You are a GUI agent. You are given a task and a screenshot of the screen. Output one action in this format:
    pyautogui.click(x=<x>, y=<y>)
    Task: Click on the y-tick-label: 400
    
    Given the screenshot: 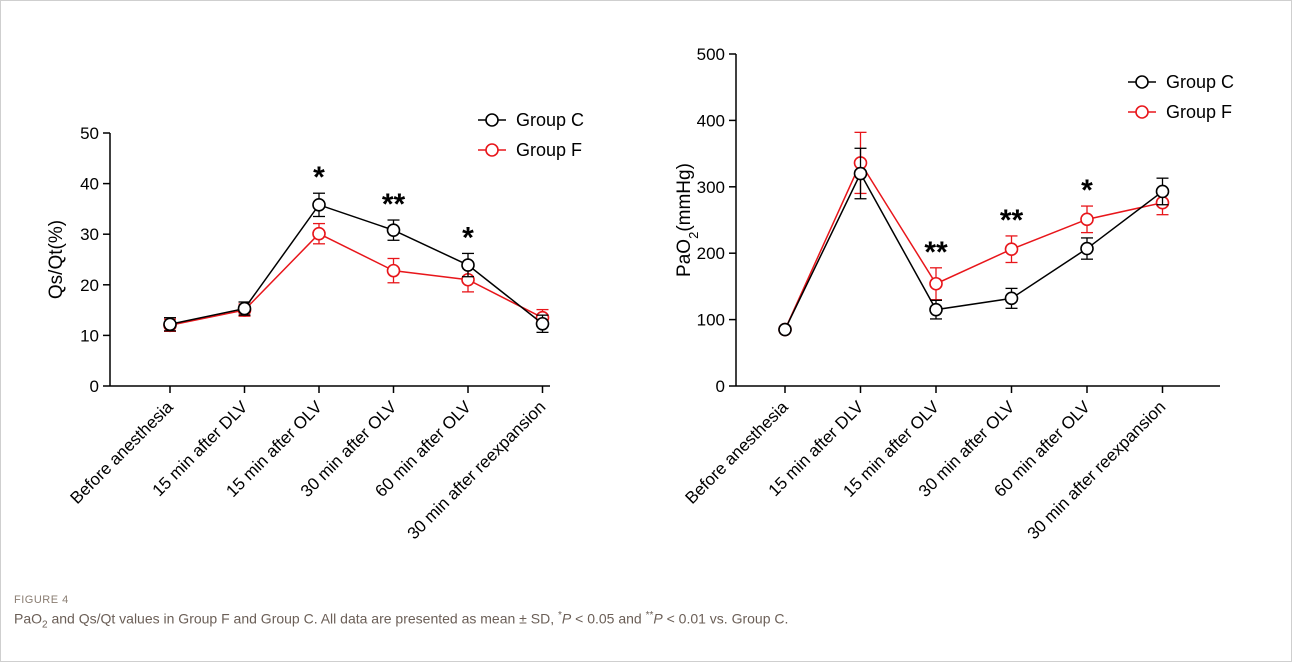 What is the action you would take?
    pyautogui.click(x=711, y=120)
    